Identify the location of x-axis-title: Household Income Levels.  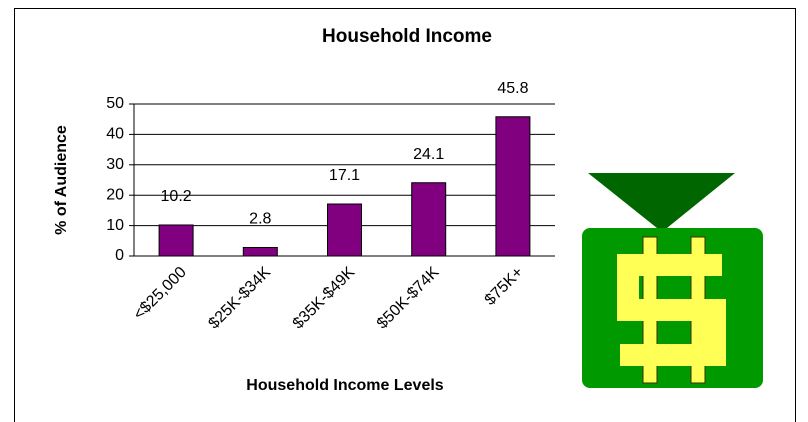
(344, 385).